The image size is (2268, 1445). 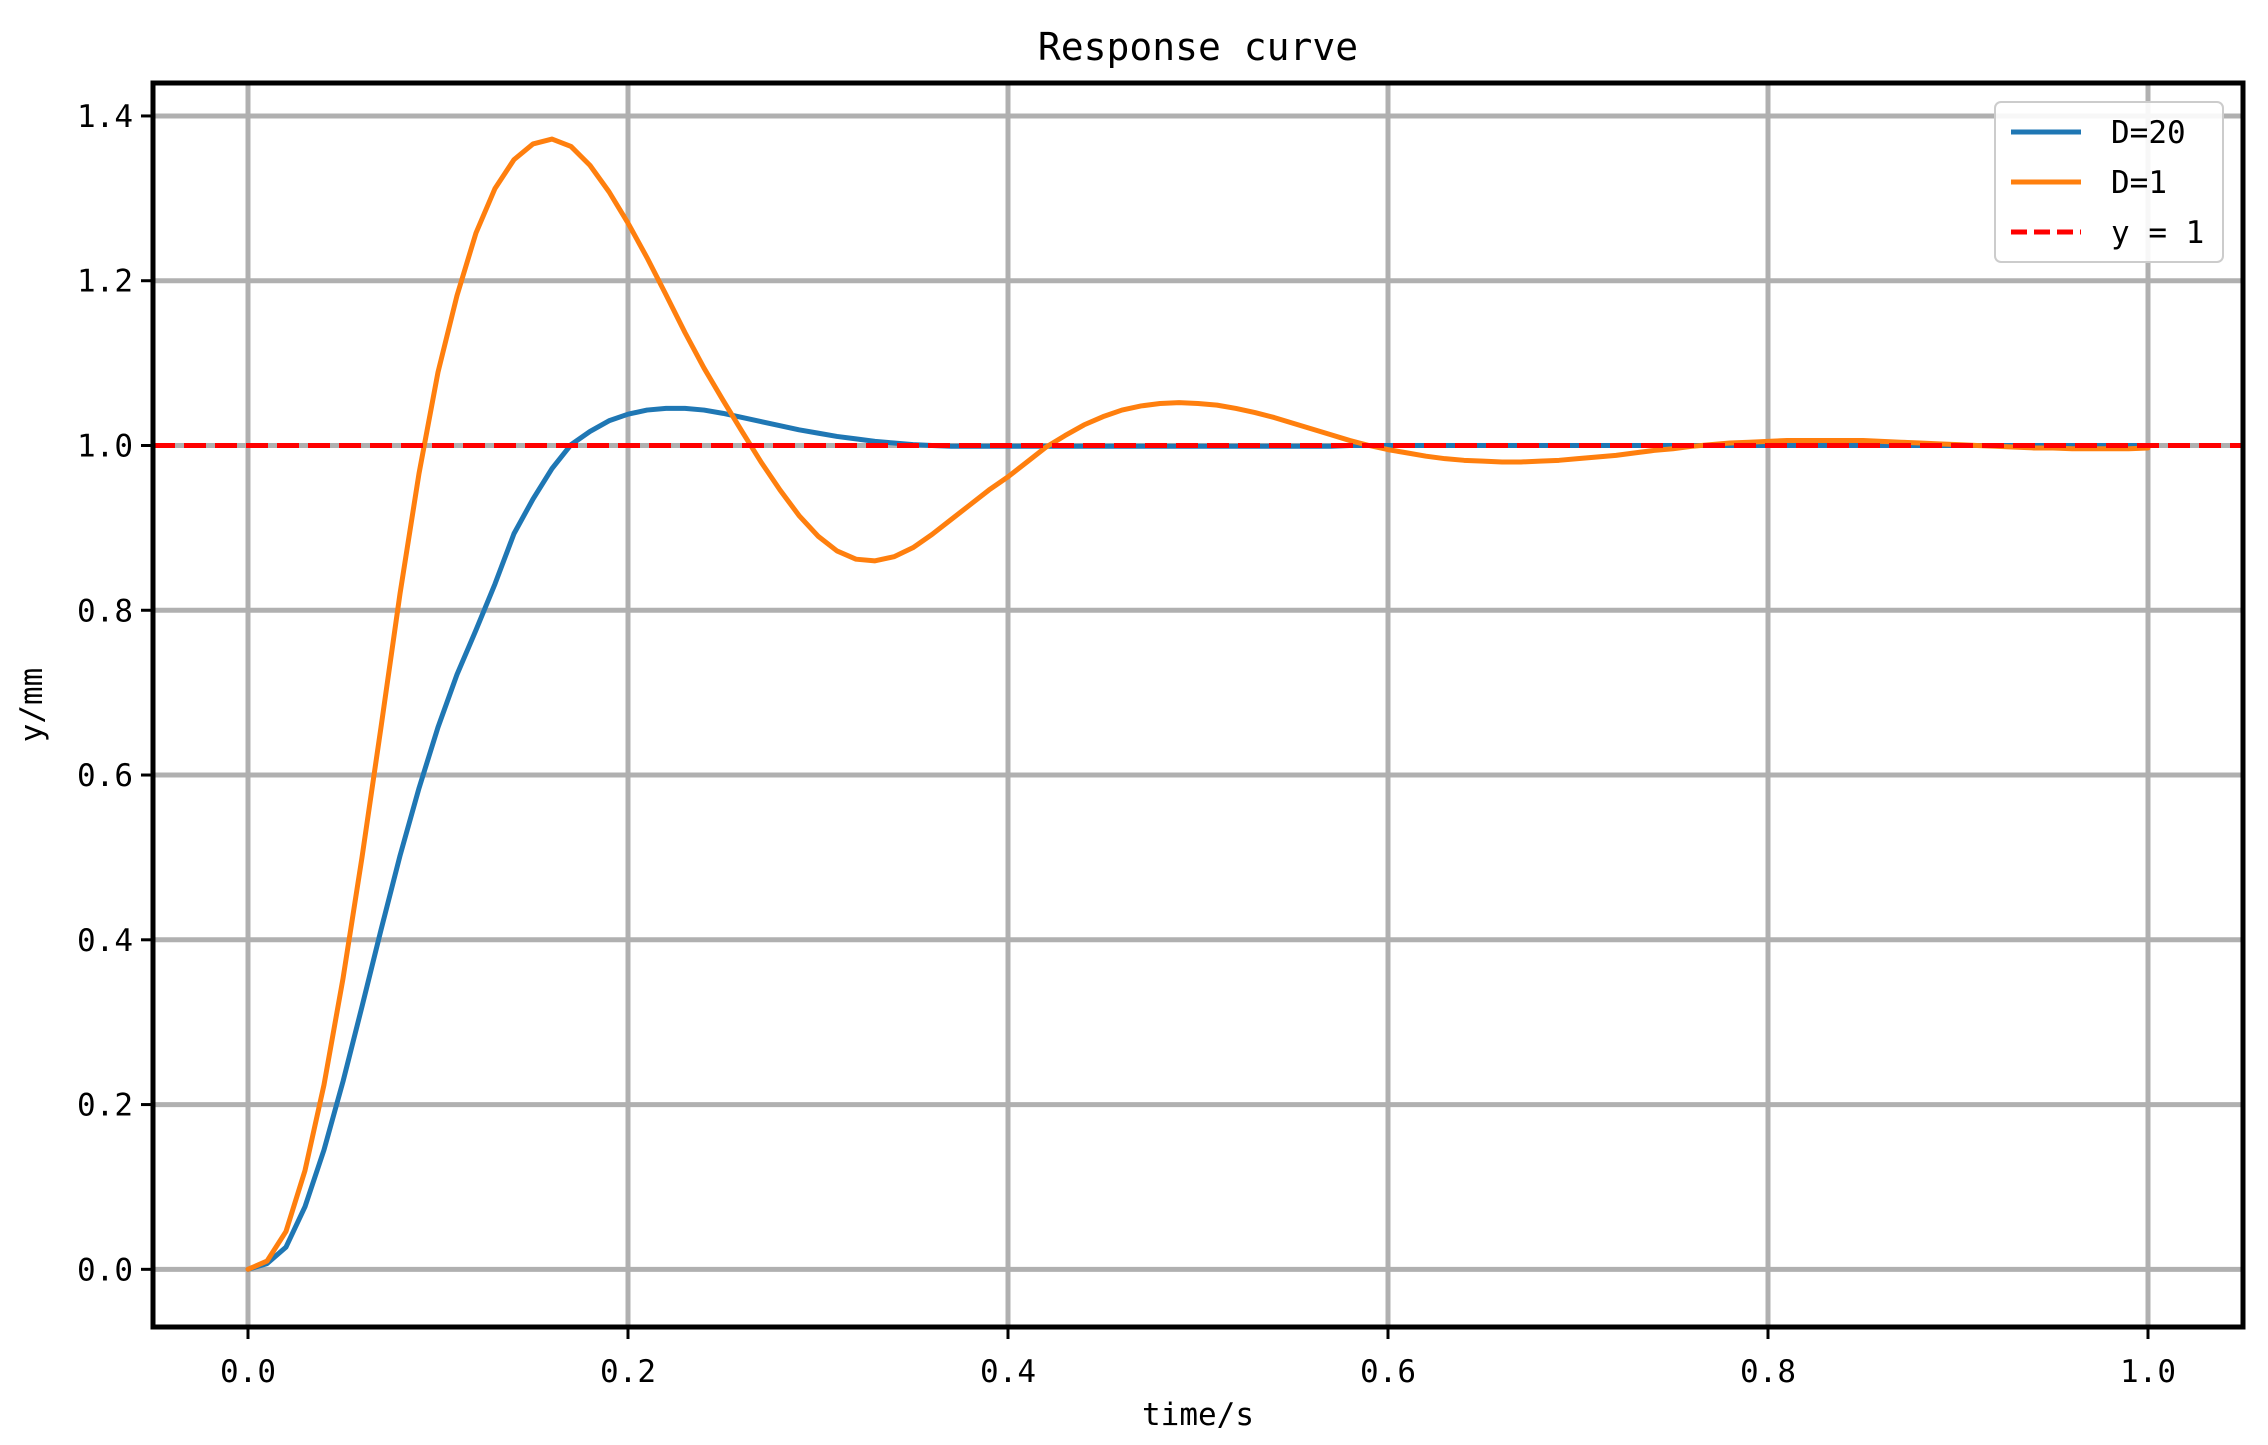 What do you see at coordinates (105, 611) in the screenshot?
I see `y-tick-label: 0.8` at bounding box center [105, 611].